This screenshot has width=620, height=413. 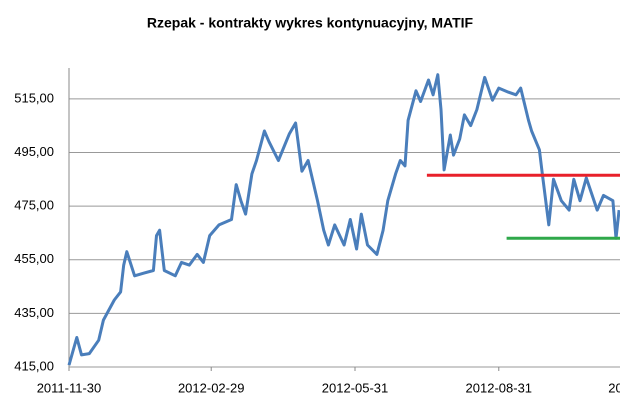 What do you see at coordinates (34, 312) in the screenshot?
I see `y-tick-label: 435,00` at bounding box center [34, 312].